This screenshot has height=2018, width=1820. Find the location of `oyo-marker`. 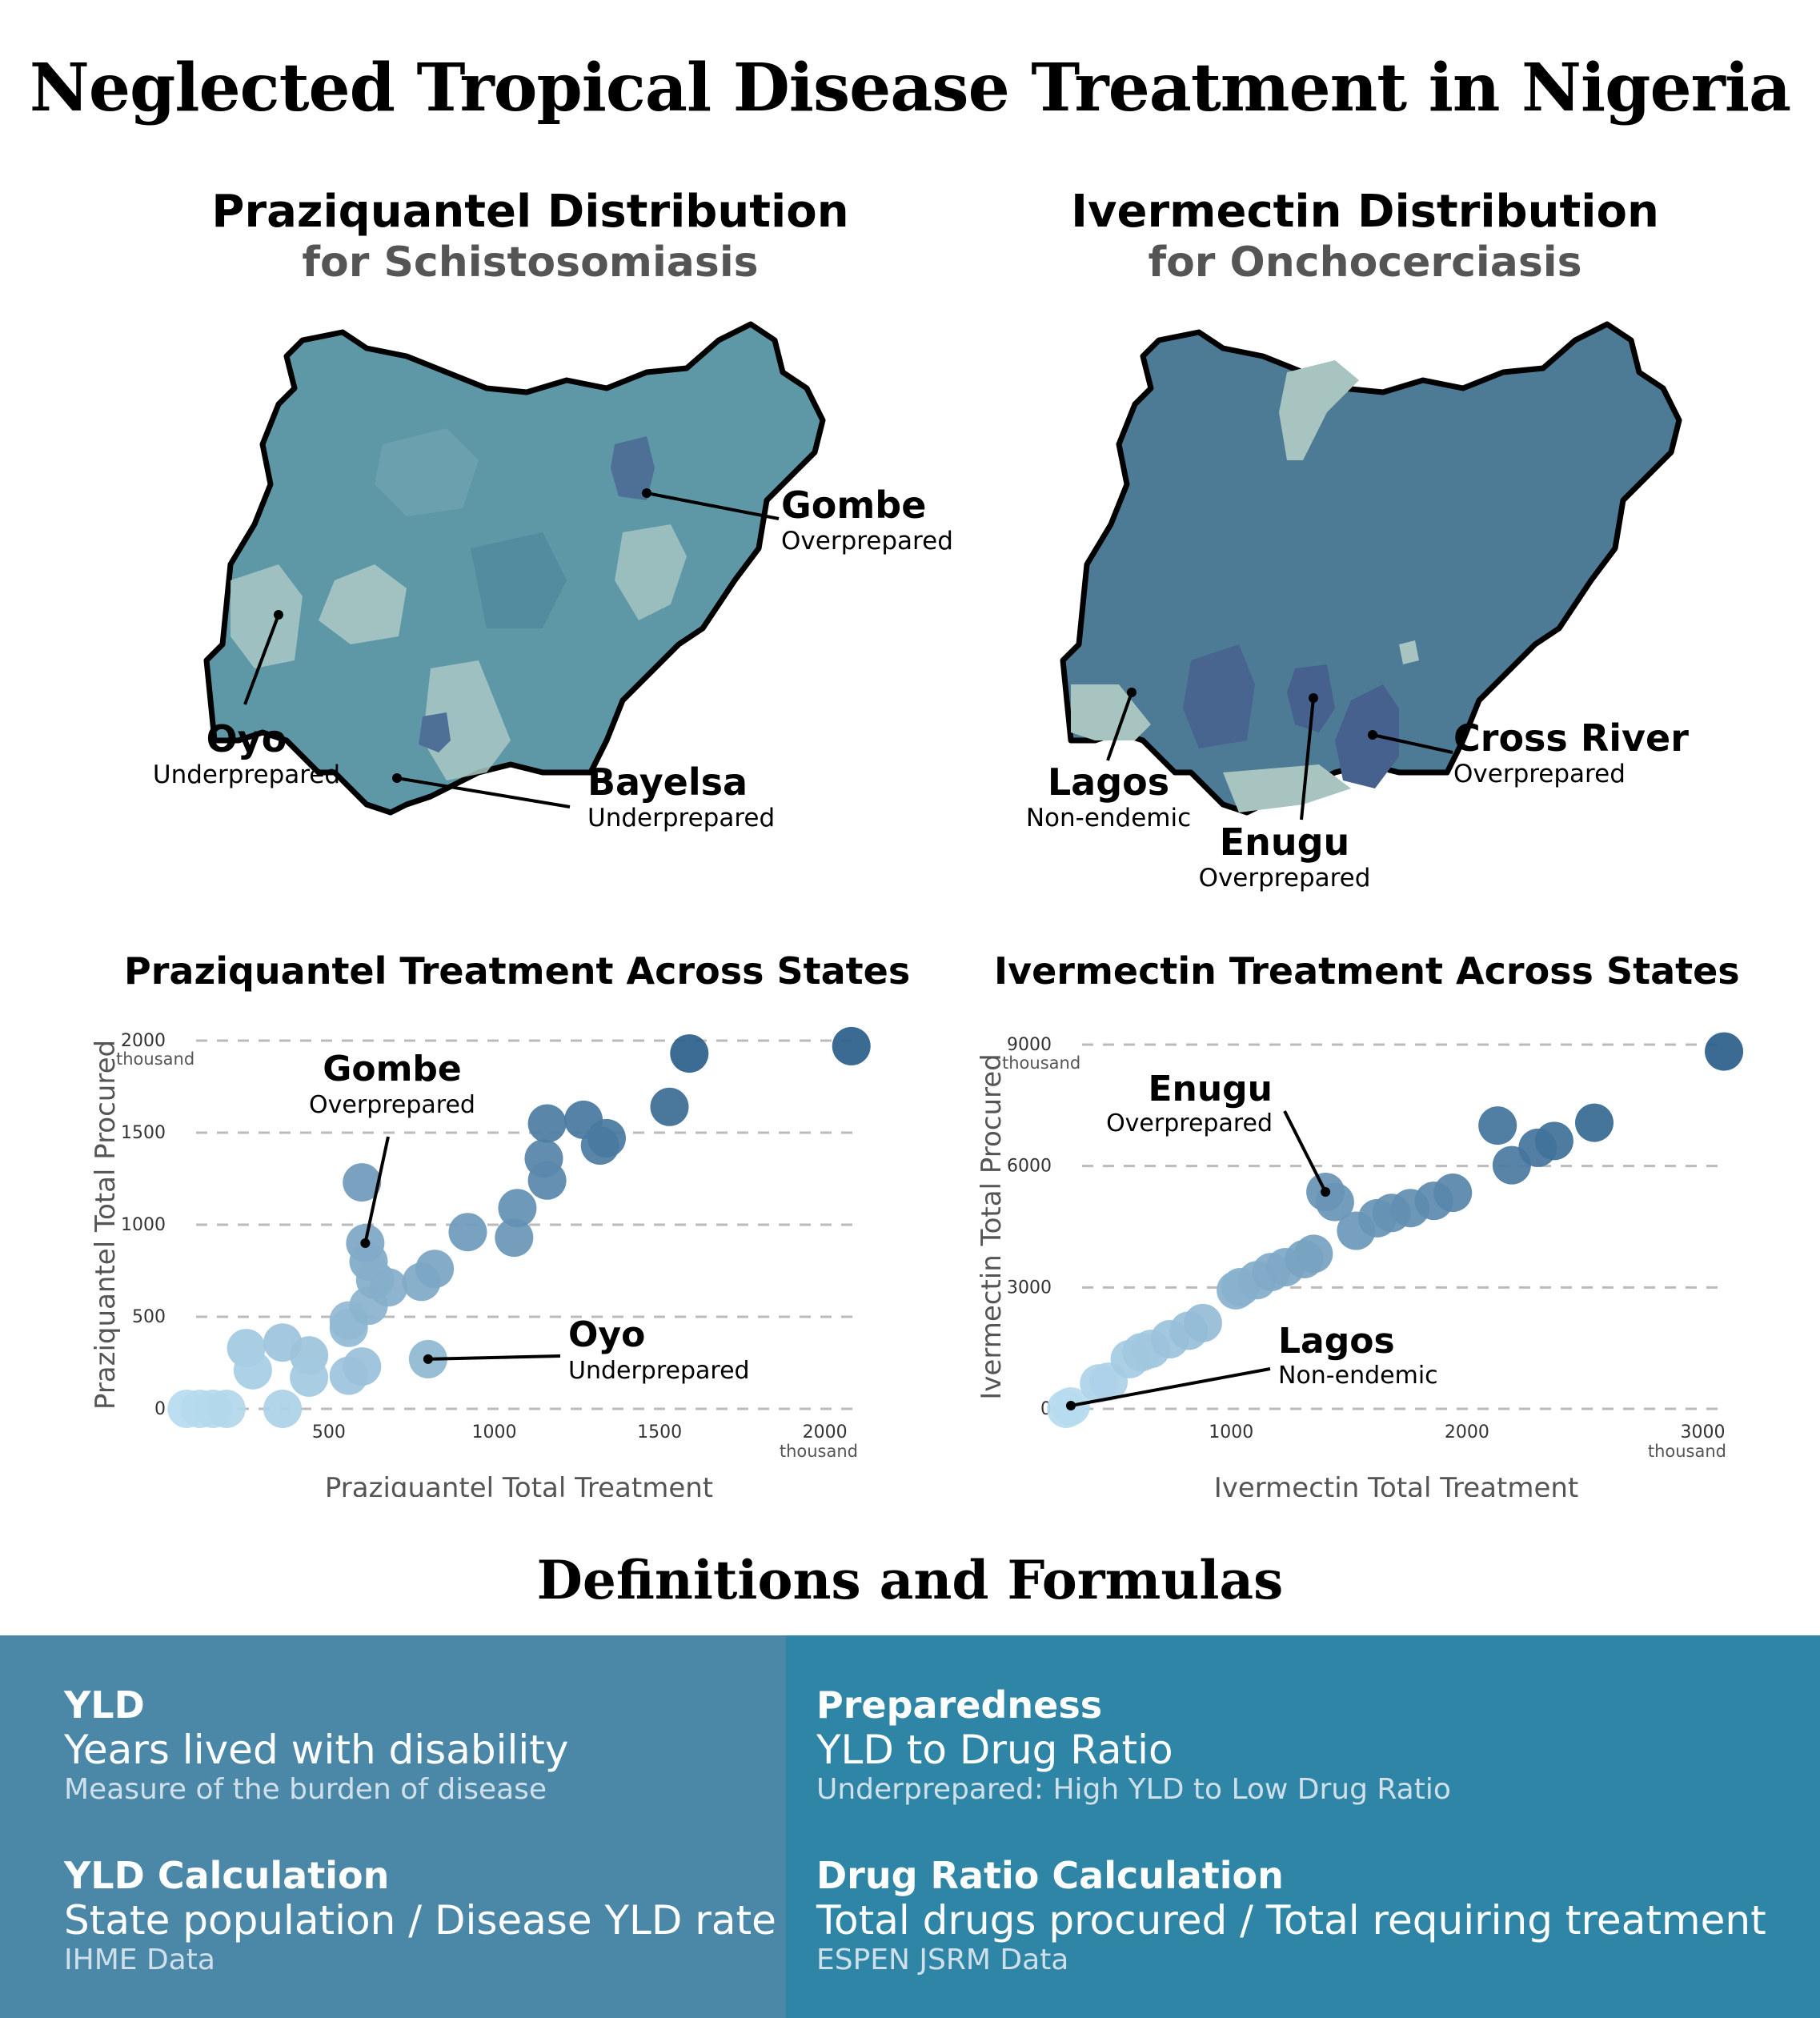

oyo-marker is located at coordinates (278, 615).